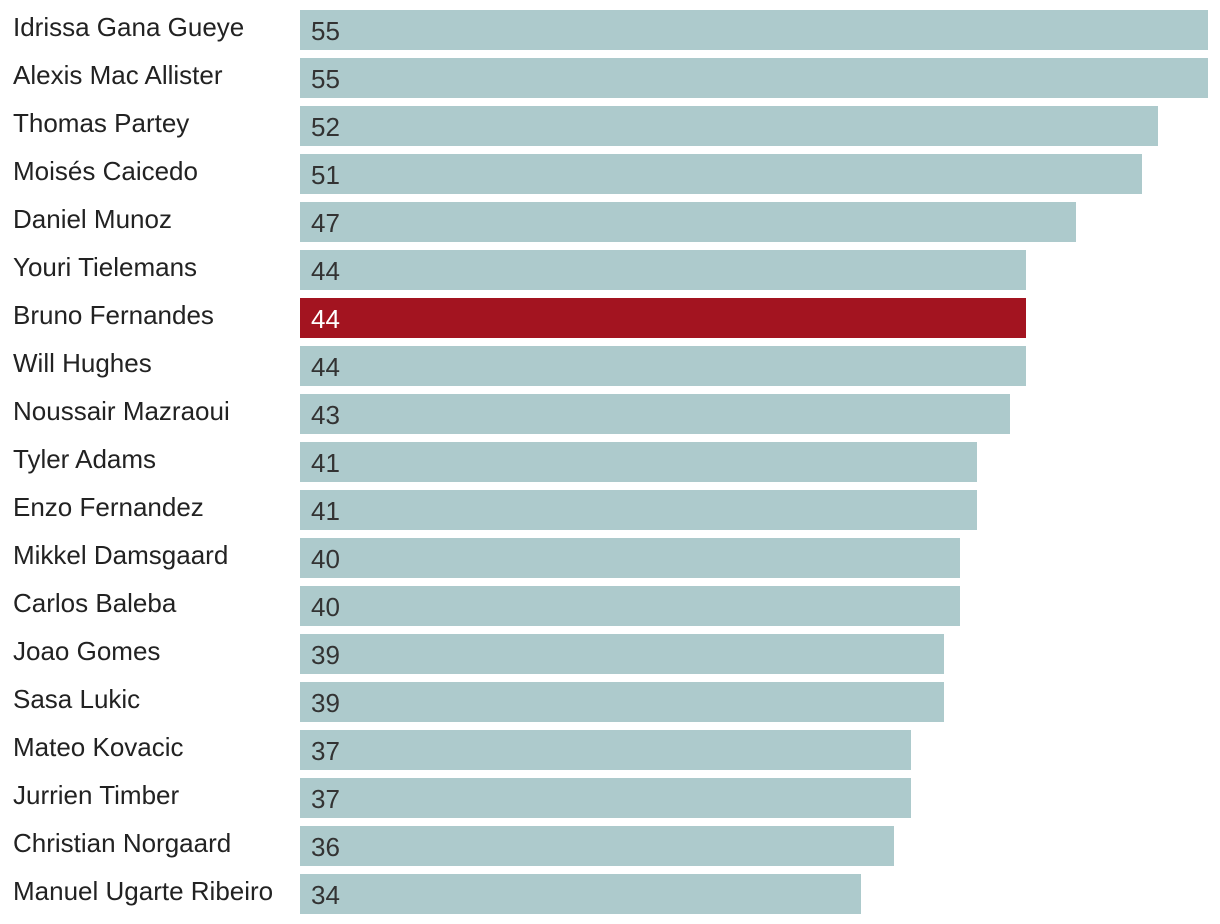 This screenshot has width=1220, height=924. What do you see at coordinates (105, 171) in the screenshot?
I see `category-label: Moisés Caicedo` at bounding box center [105, 171].